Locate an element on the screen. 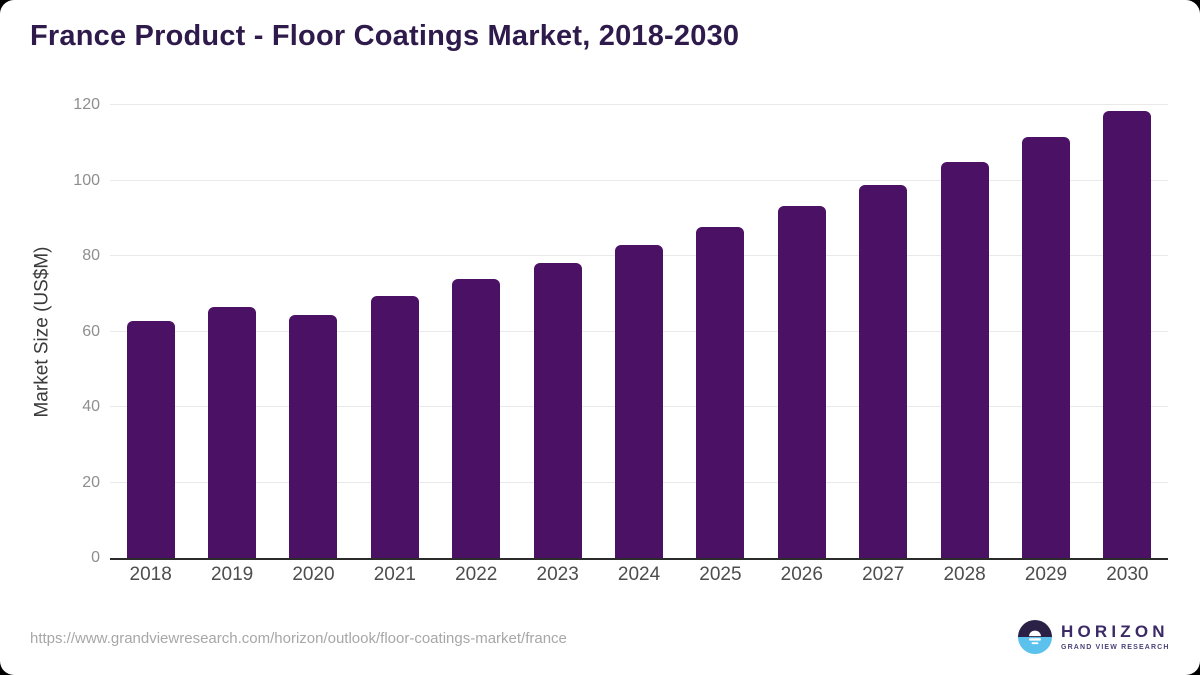 This screenshot has height=675, width=1200. bar-slot-2023 is located at coordinates (557, 331).